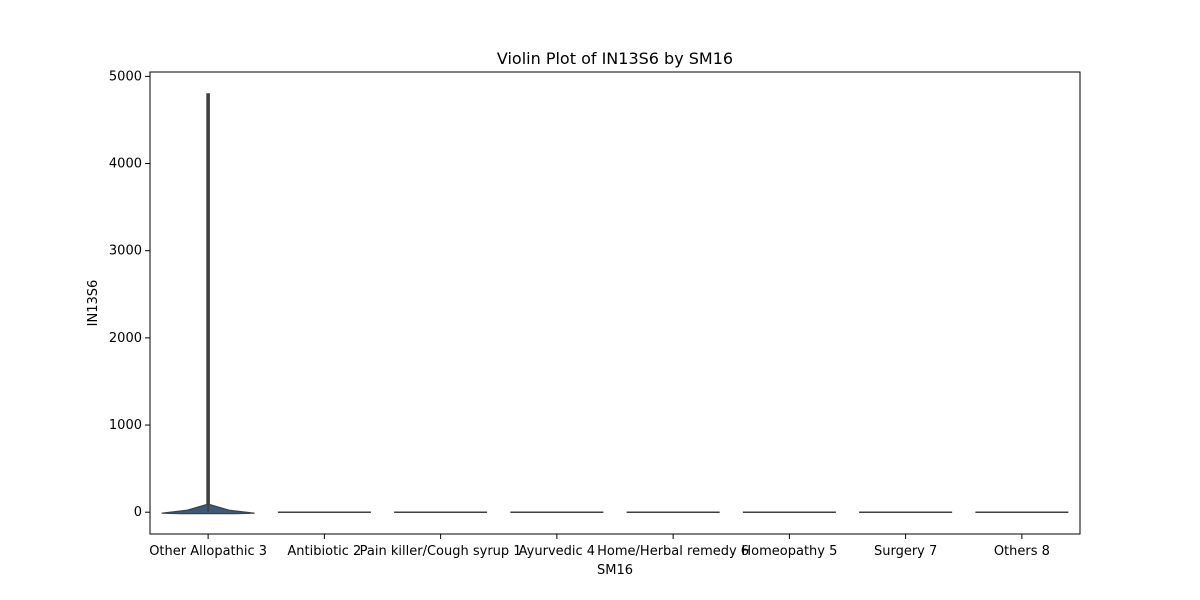 The image size is (1200, 600). I want to click on y-tick-label: 3000, so click(125, 251).